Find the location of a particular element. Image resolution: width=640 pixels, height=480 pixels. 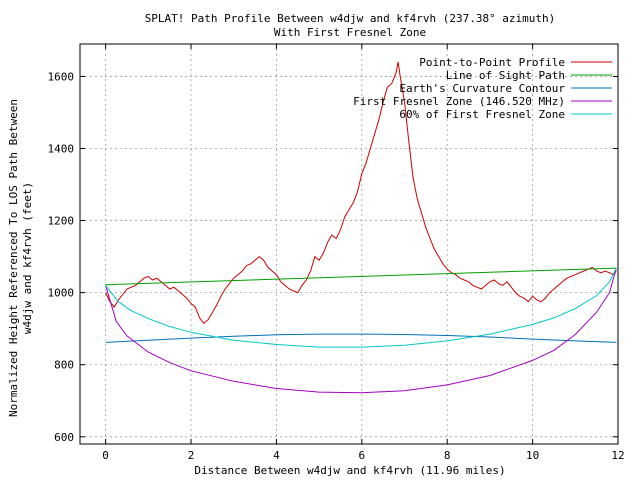

y-tick-label: 1200 is located at coordinates (61, 221).